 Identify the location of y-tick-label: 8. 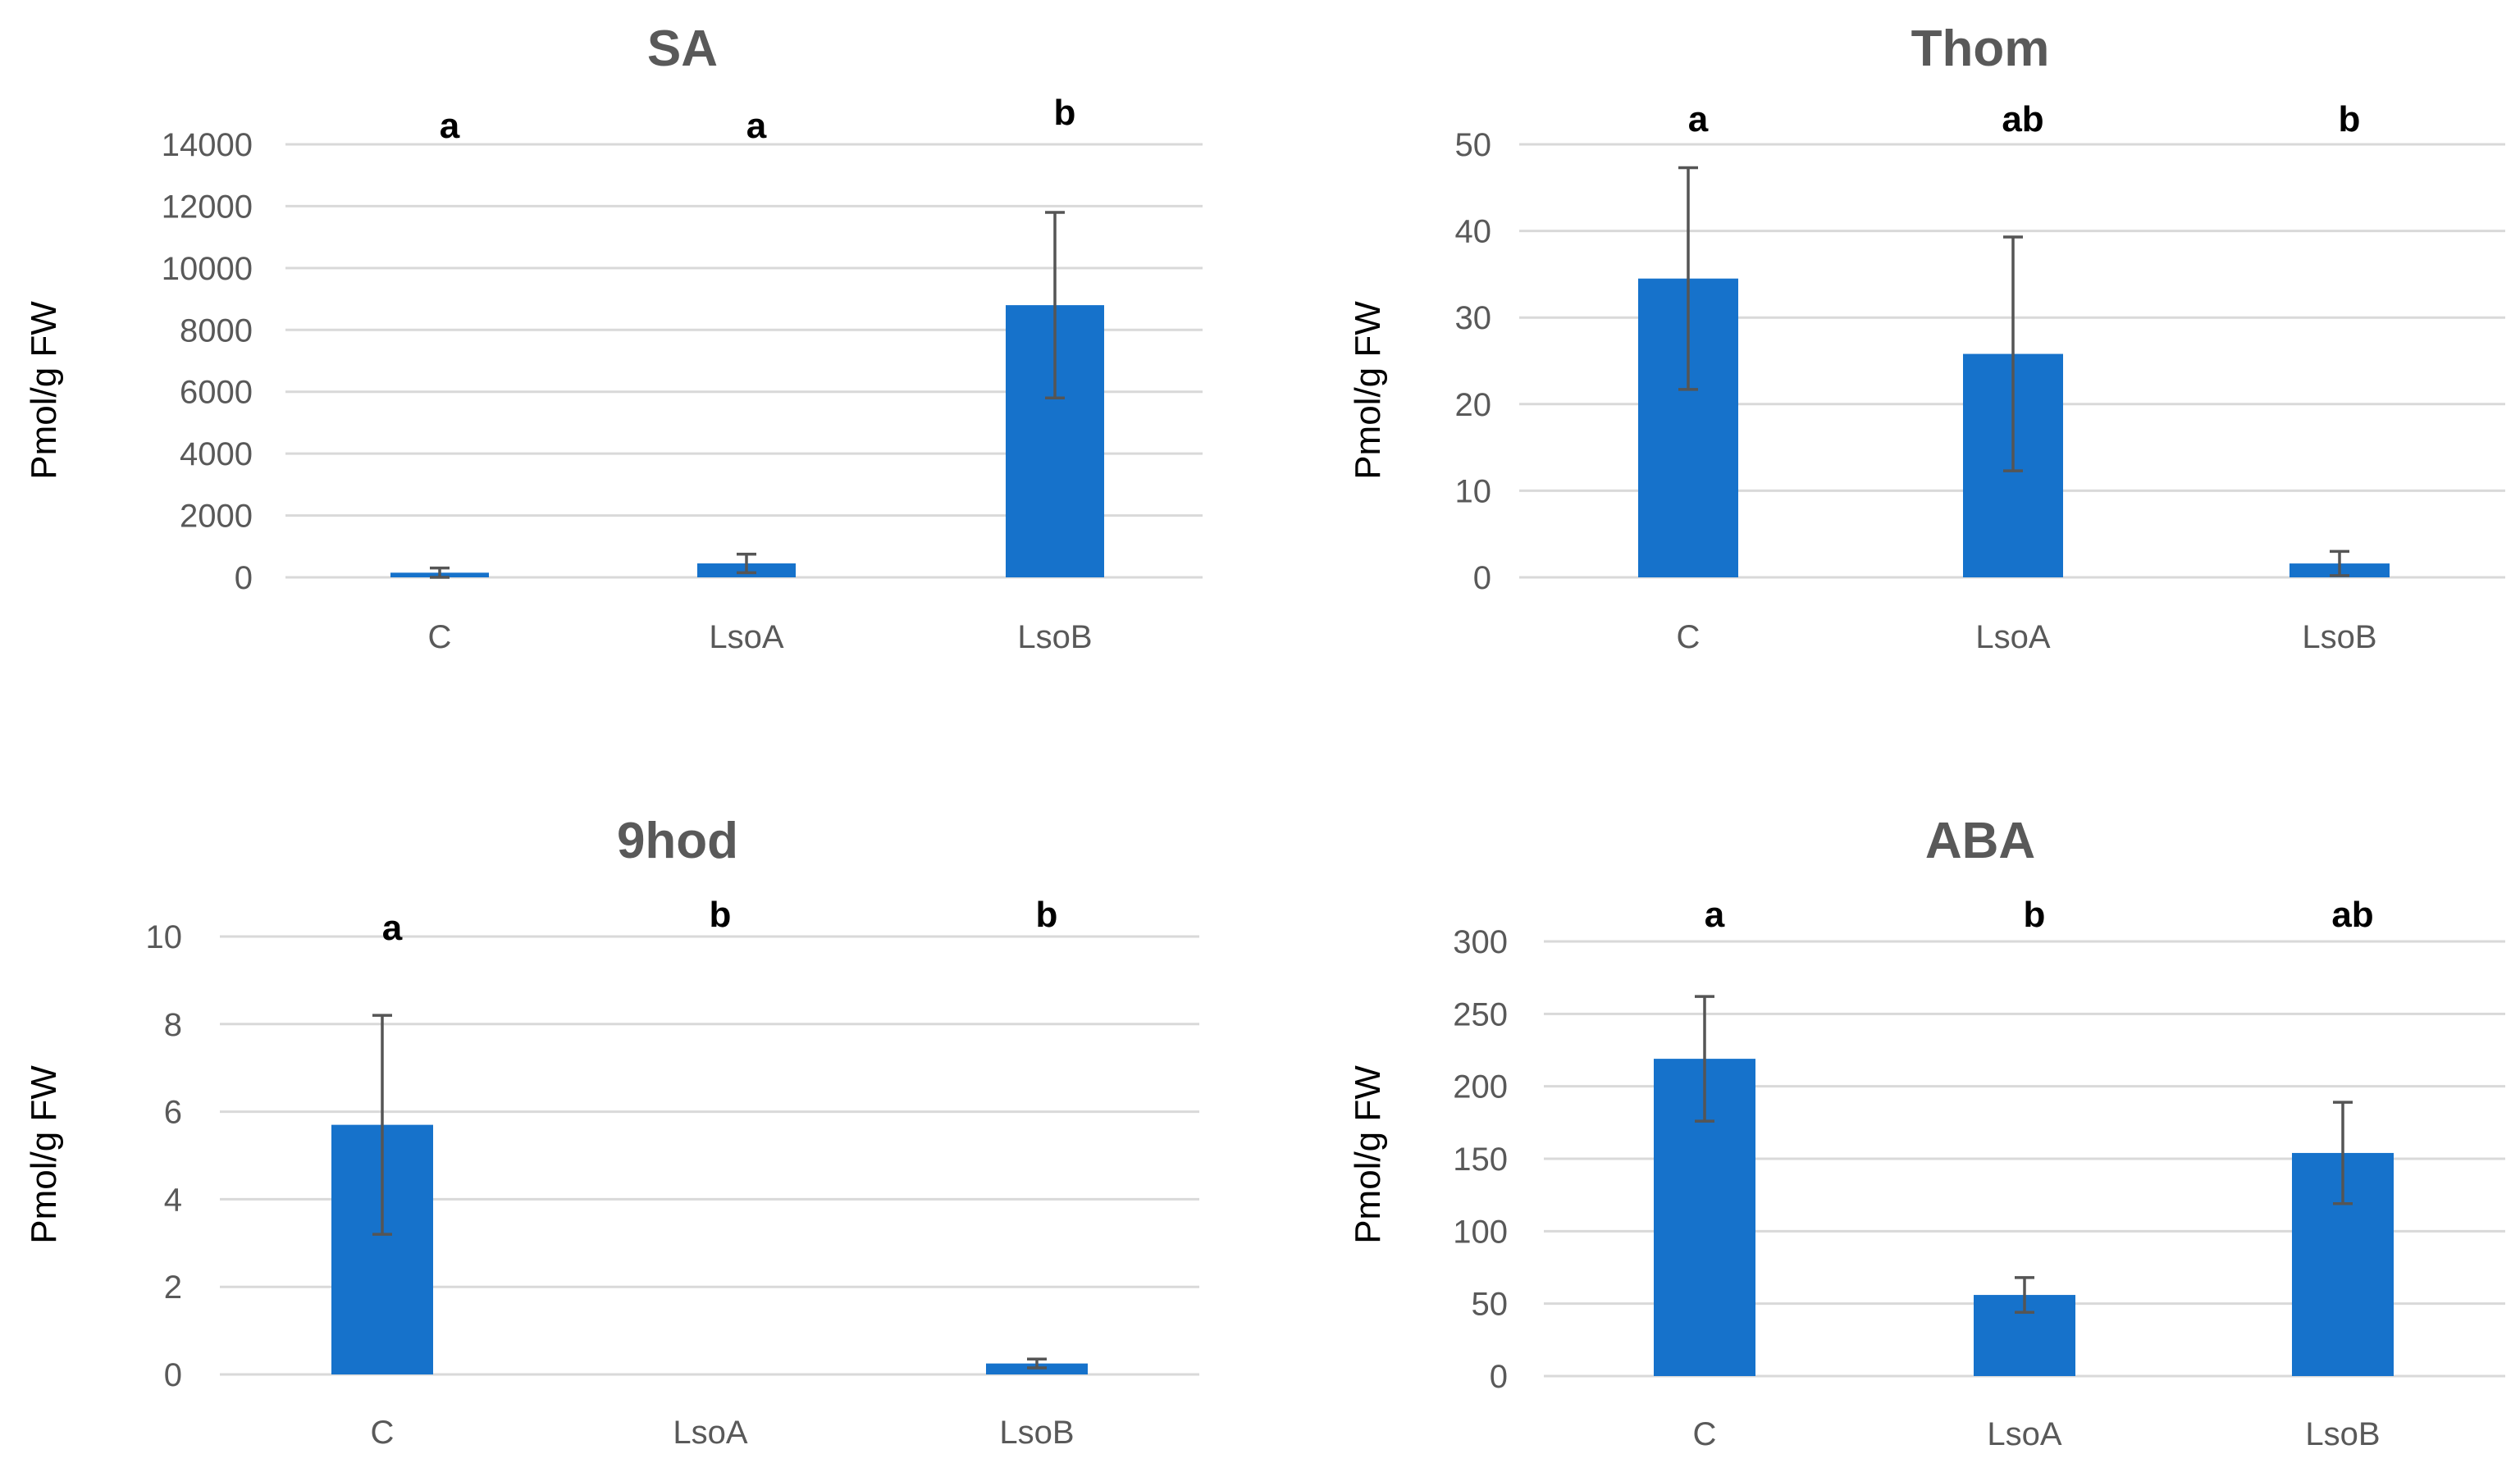
(173, 1025).